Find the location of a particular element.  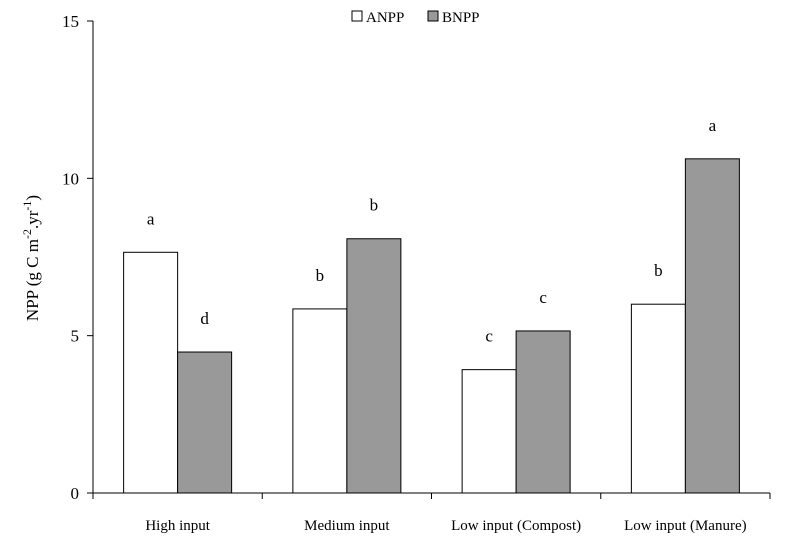

legend-label-anpp: ANPP is located at coordinates (385, 18).